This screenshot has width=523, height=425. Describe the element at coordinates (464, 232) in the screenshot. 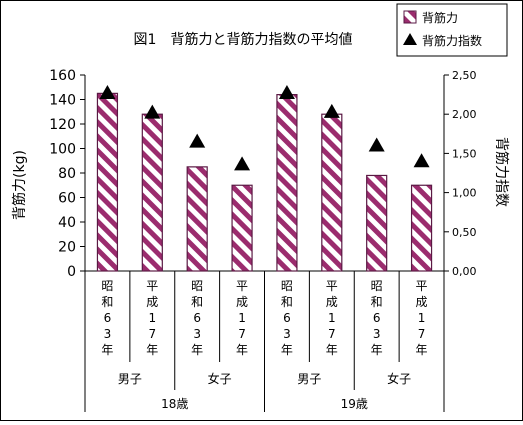

I see `y2-tick-label: 0,50` at that location.